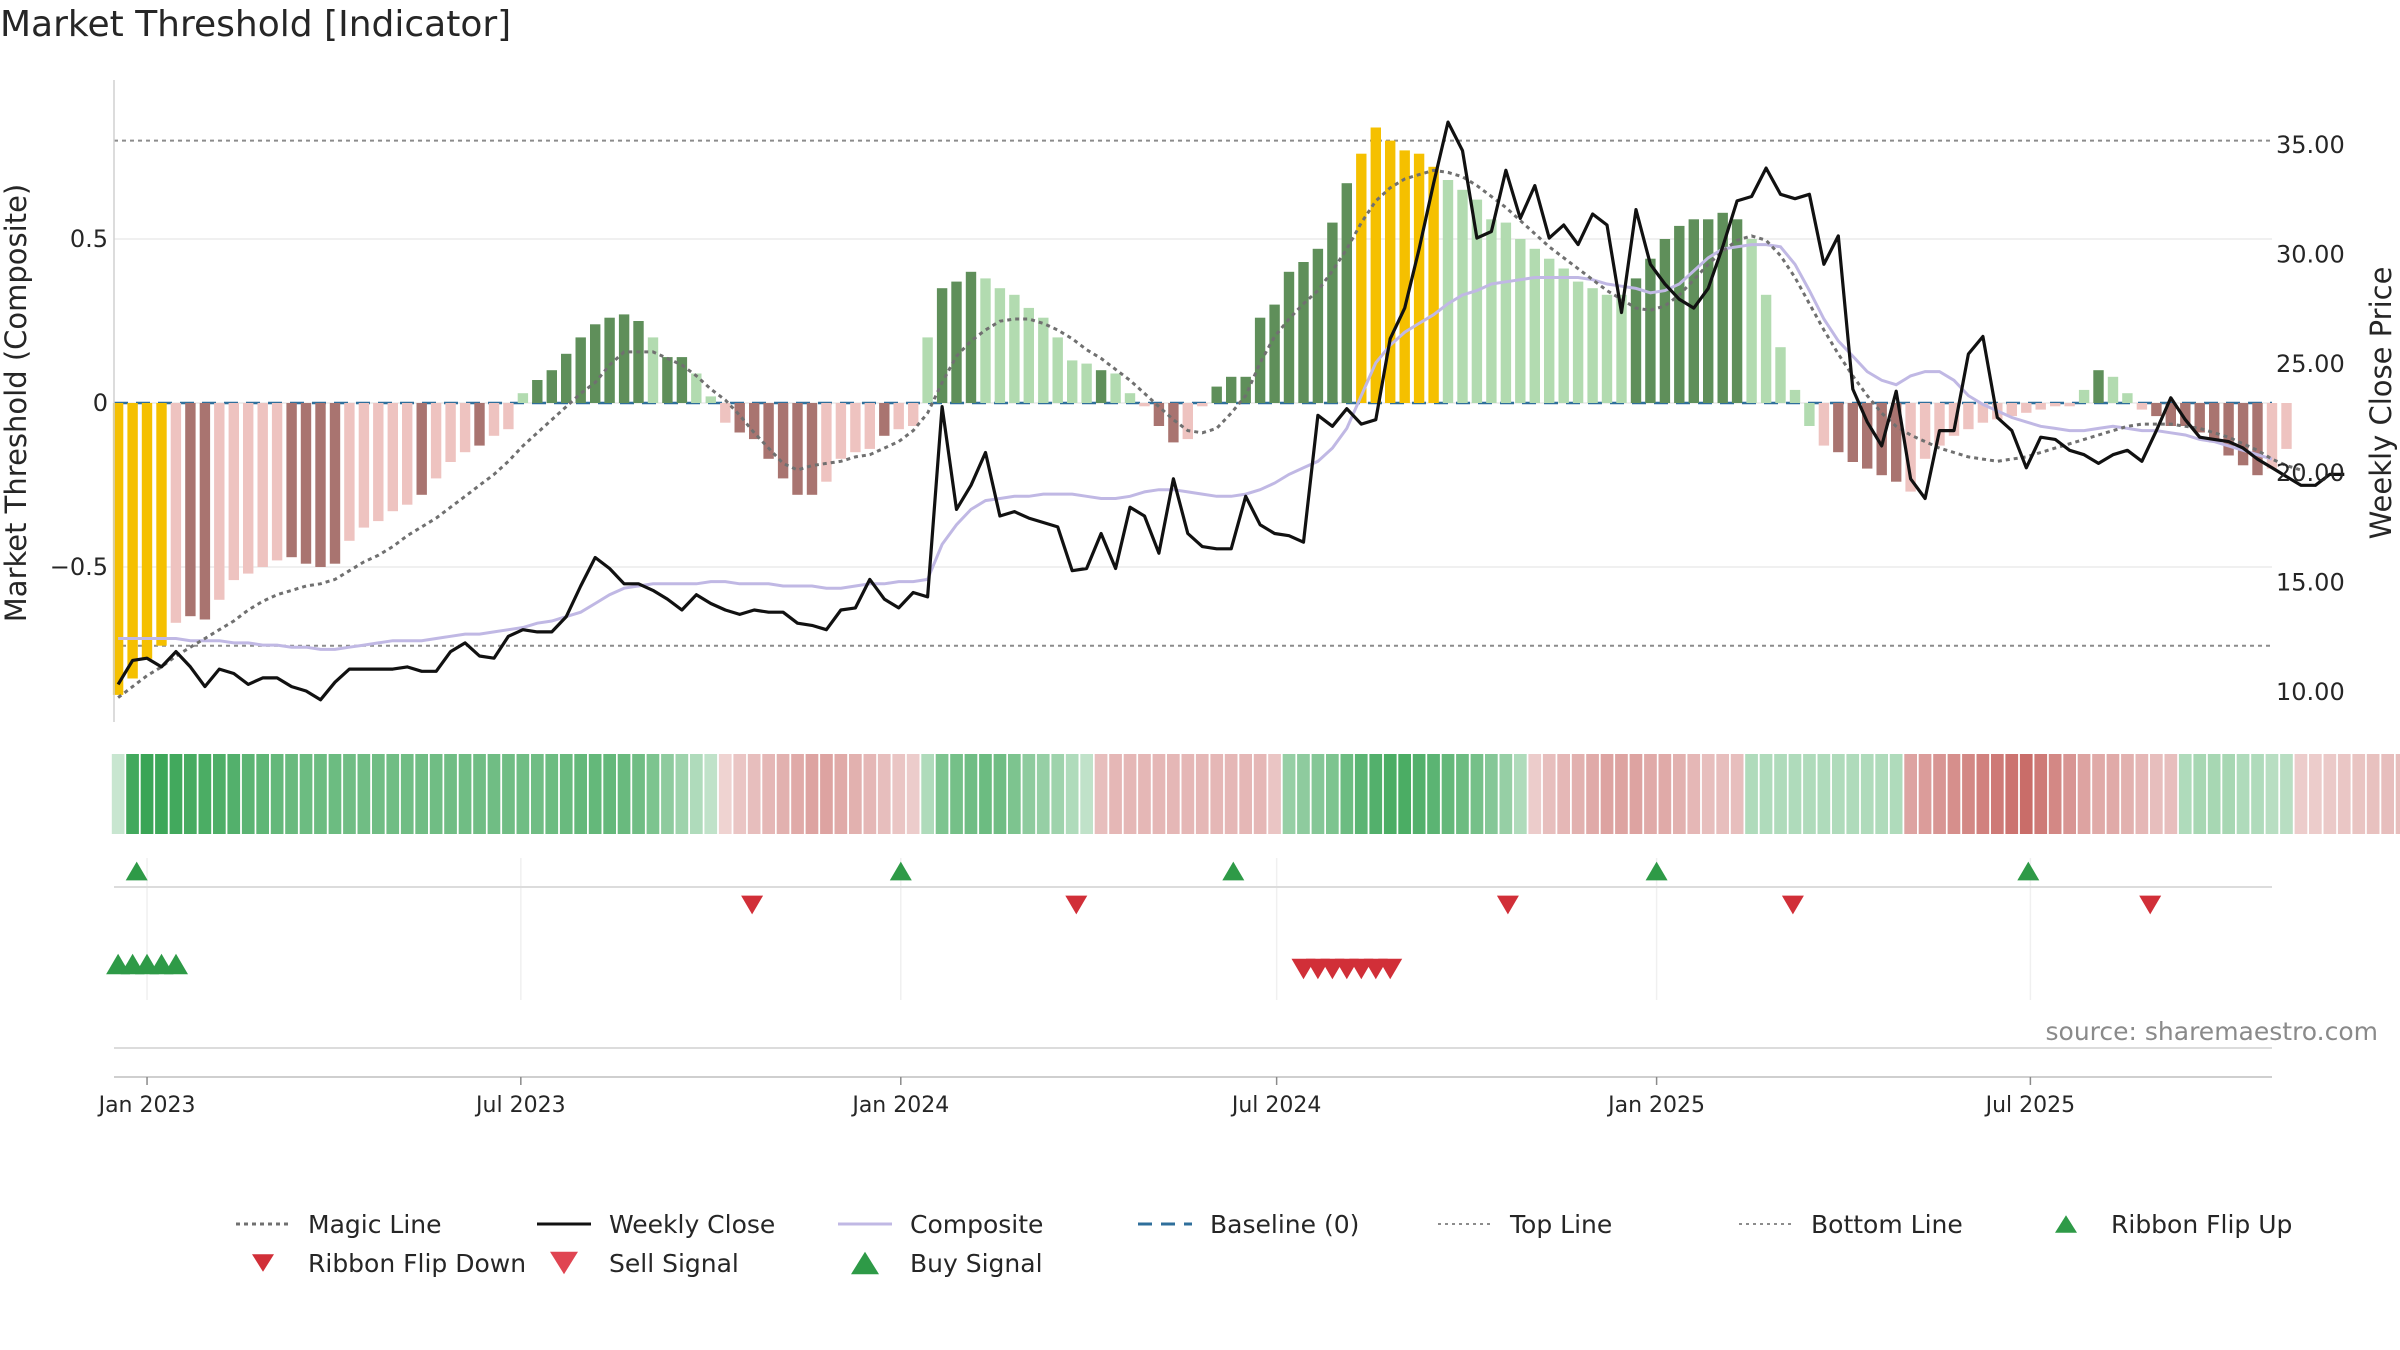 This screenshot has height=1350, width=2400. What do you see at coordinates (940, 1224) in the screenshot?
I see `legend-item: Composite` at bounding box center [940, 1224].